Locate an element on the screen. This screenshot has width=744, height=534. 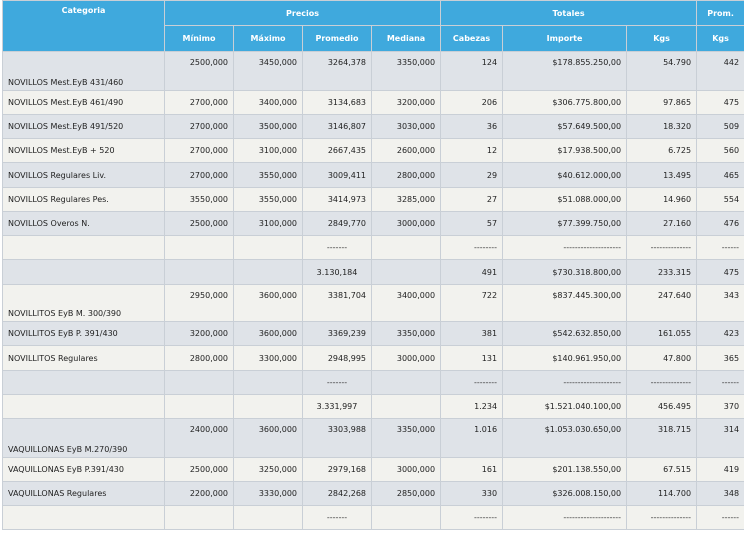
cell-minimo: 2950,000 is located at coordinates (199, 303).